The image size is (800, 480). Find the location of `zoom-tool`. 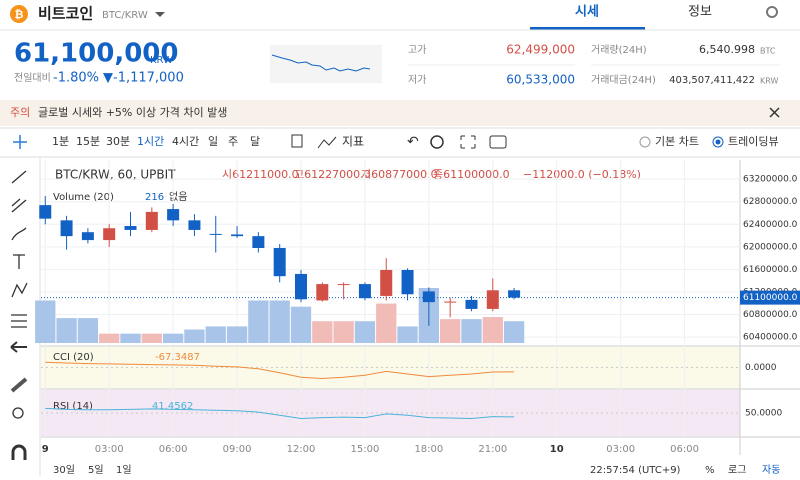

zoom-tool is located at coordinates (18, 413).